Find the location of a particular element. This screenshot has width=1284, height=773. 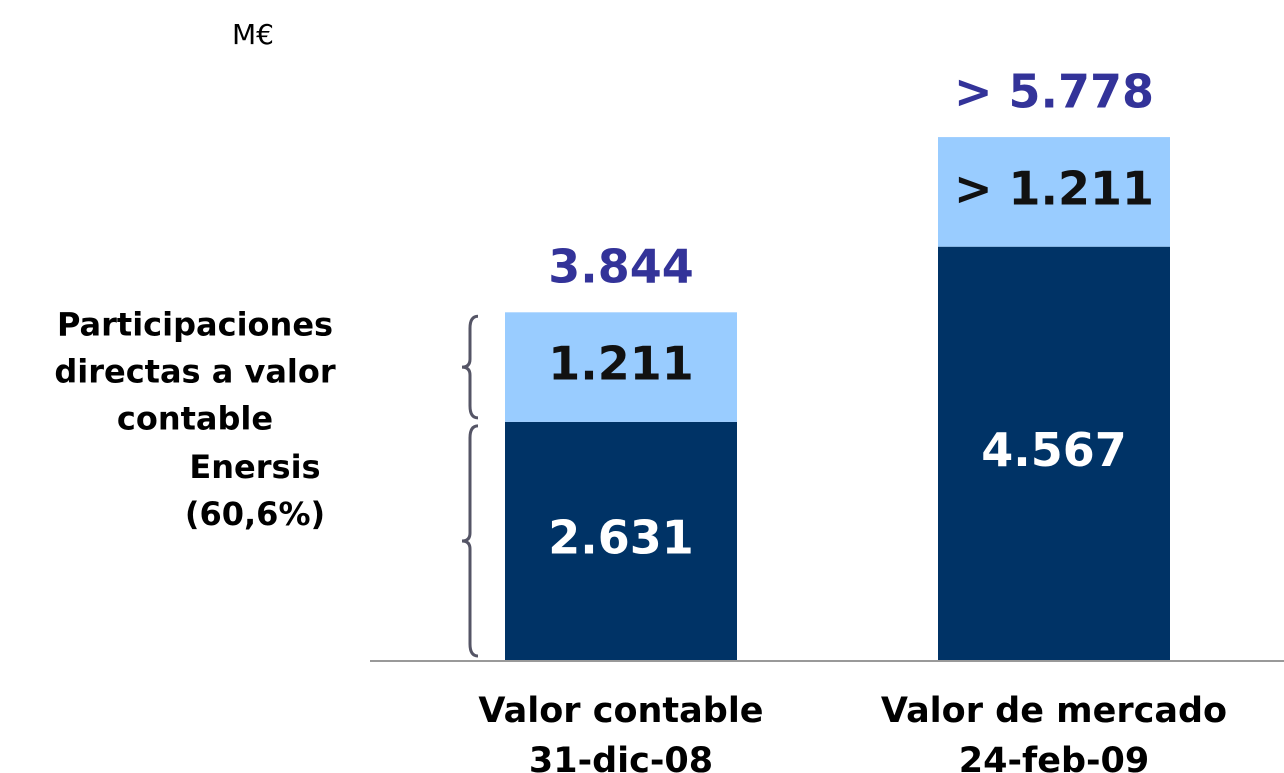

unit-label: M€ is located at coordinates (253, 34).